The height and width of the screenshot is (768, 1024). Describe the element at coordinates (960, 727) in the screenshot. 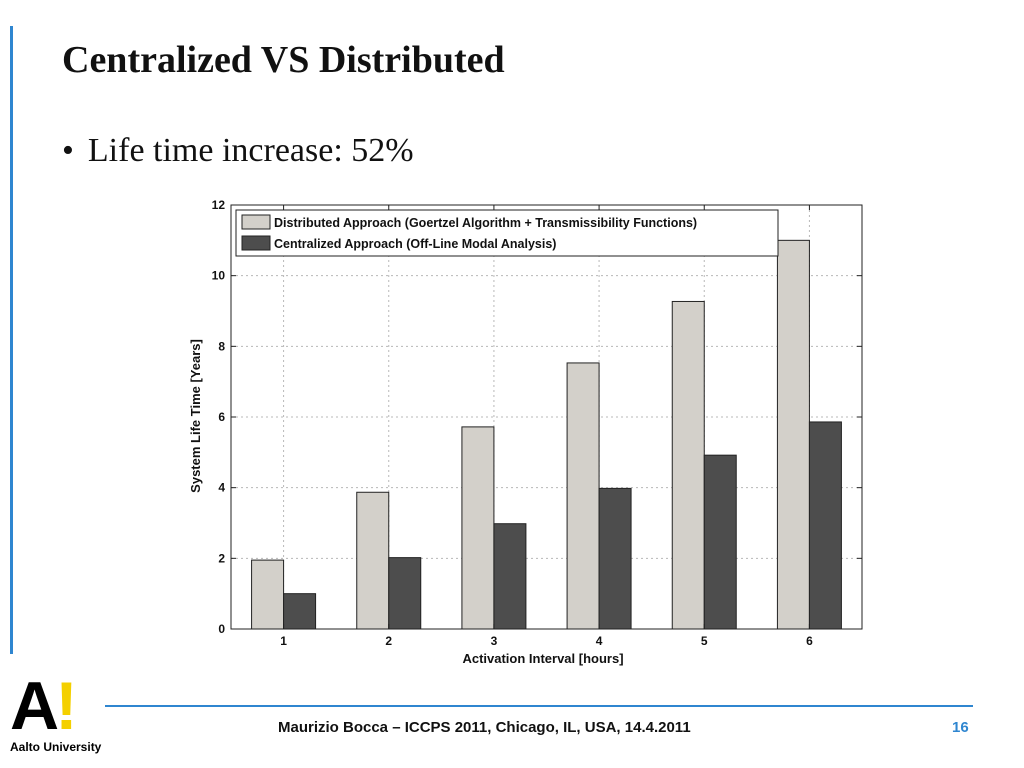

I see `page-number: 16` at that location.